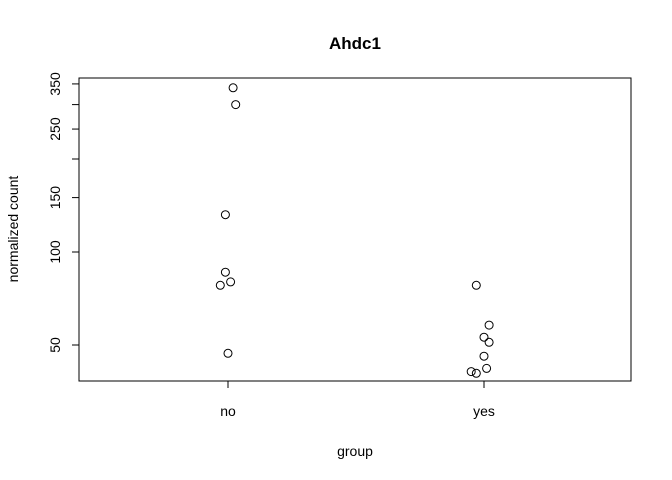  Describe the element at coordinates (55, 198) in the screenshot. I see `y-tick-label: 150` at that location.